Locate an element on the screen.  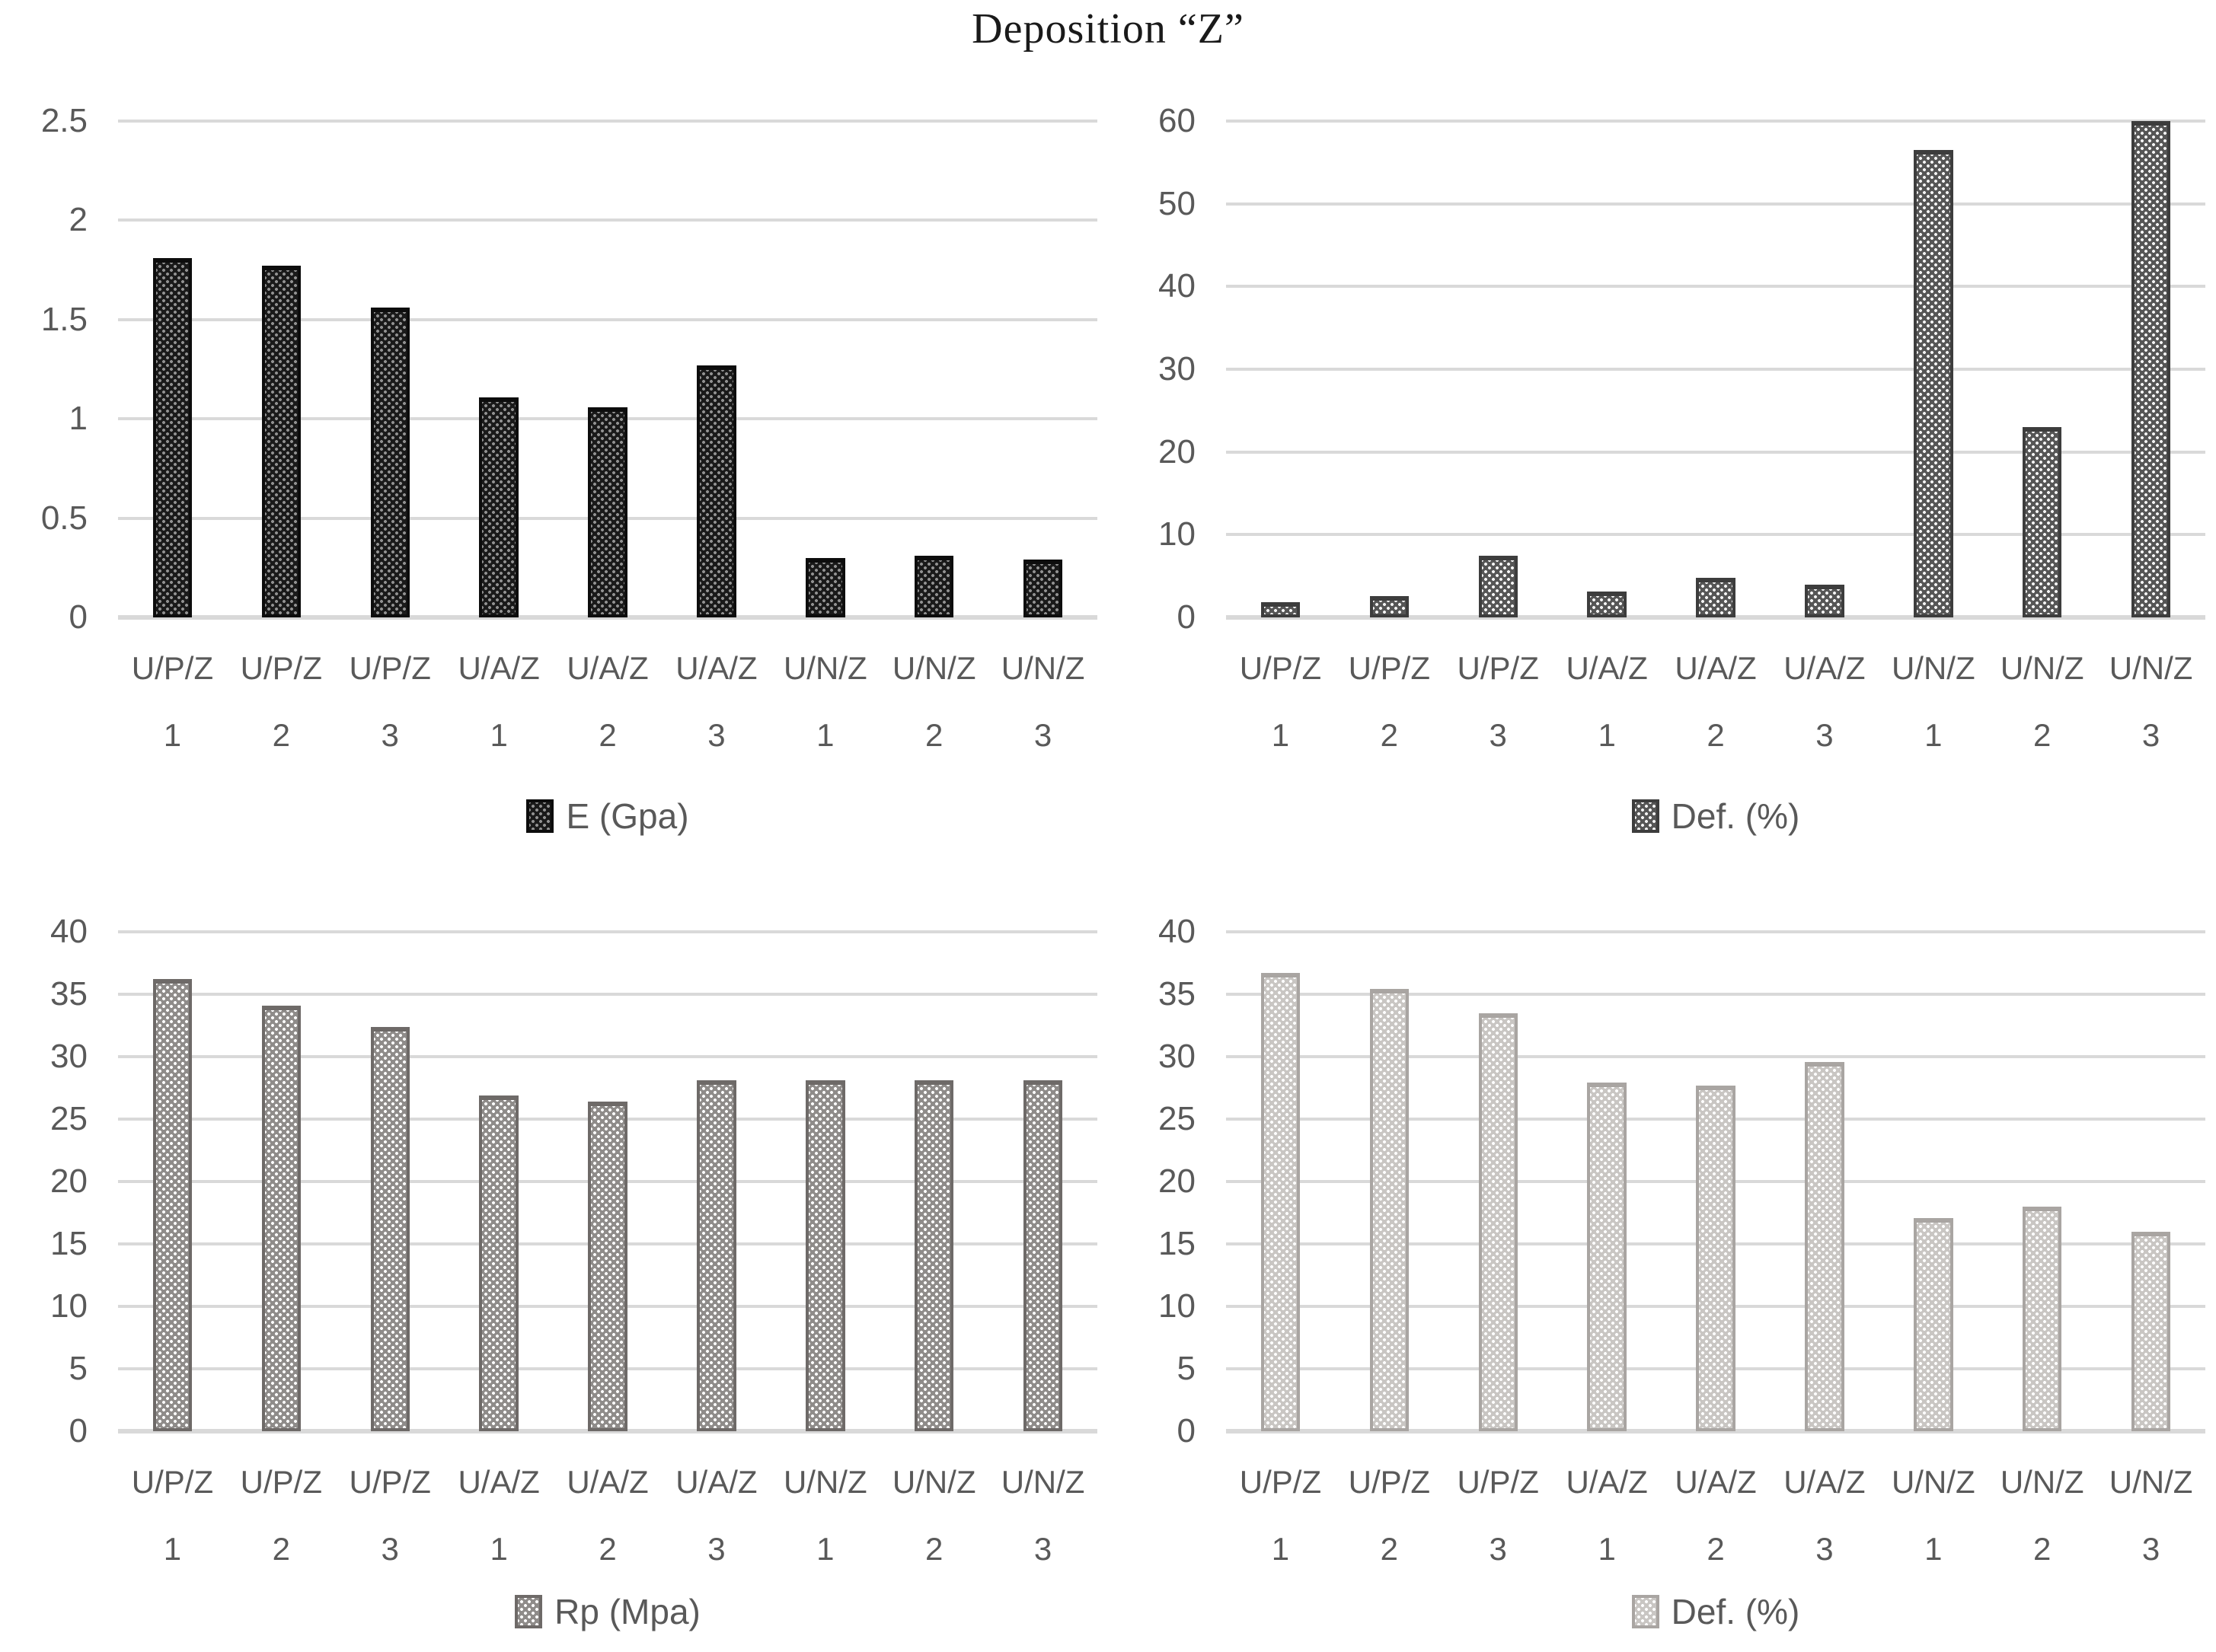
legend-label: Def. (%) is located at coordinates (1735, 816).